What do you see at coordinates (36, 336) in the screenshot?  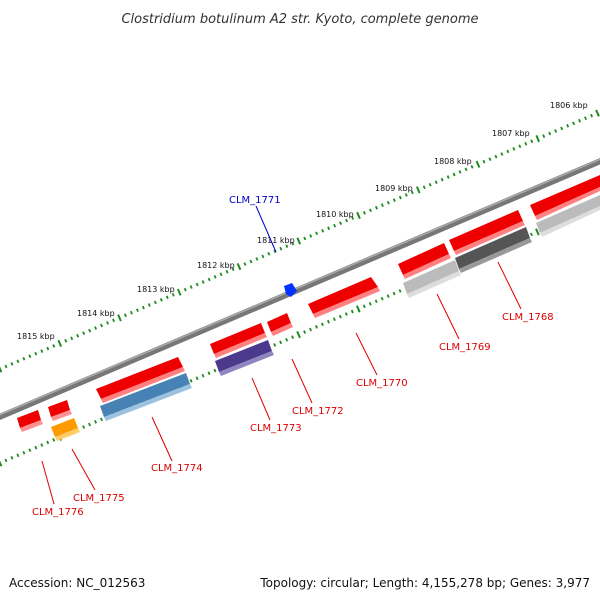 I see `ruler-label-1815: 1815 kbp` at bounding box center [36, 336].